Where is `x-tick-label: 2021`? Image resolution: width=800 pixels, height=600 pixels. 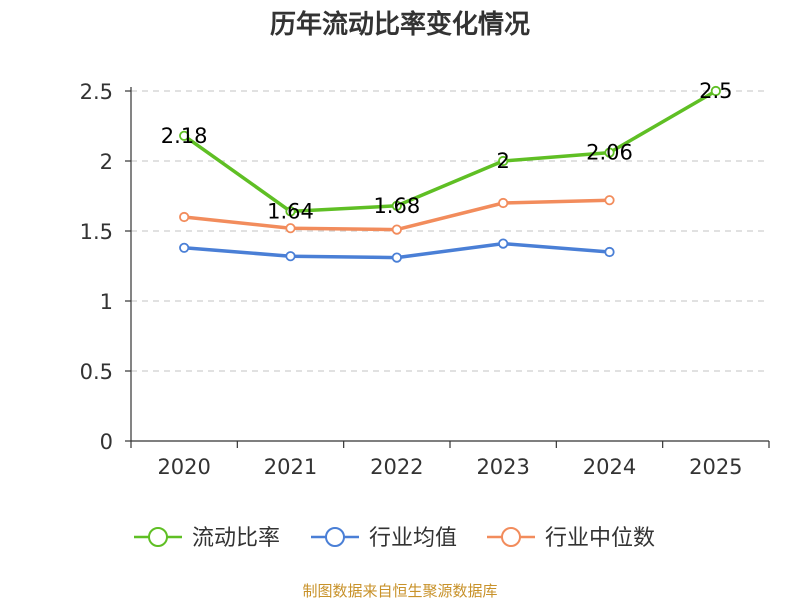 x-tick-label: 2021 is located at coordinates (290, 467).